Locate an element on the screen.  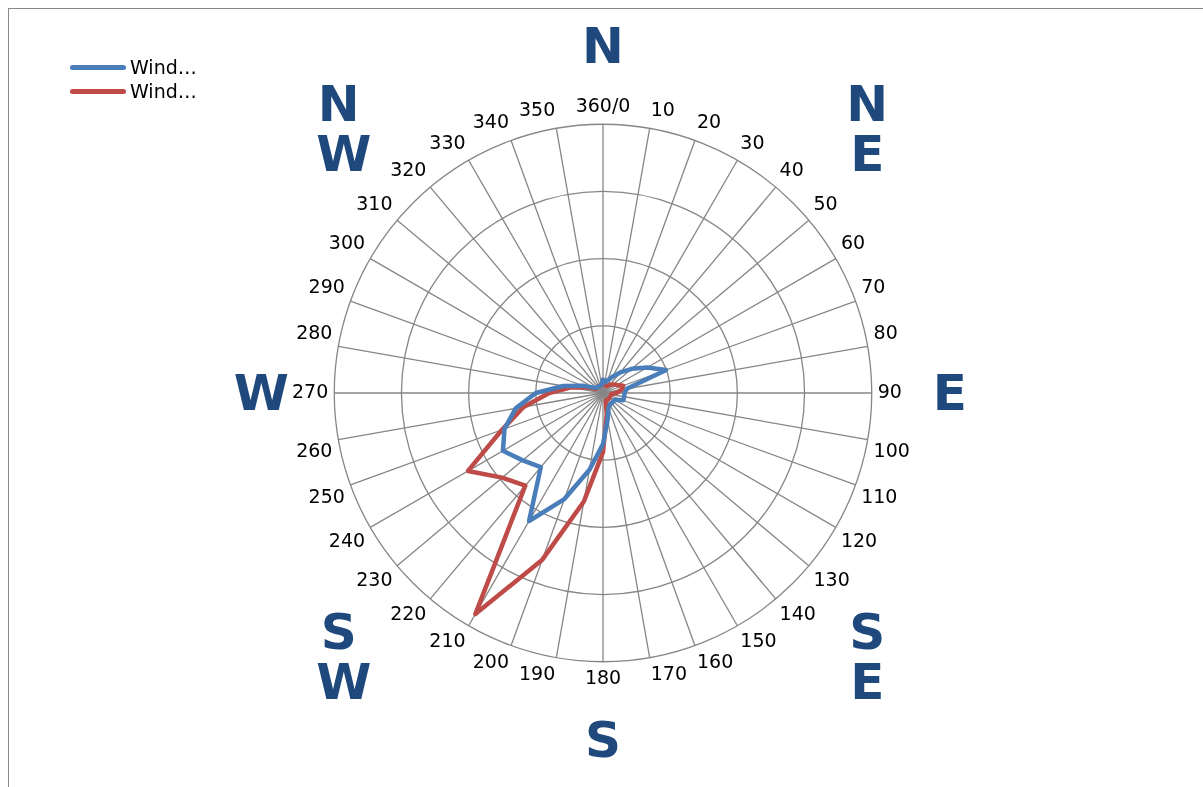
text: NE is located at coordinates (867, 128).